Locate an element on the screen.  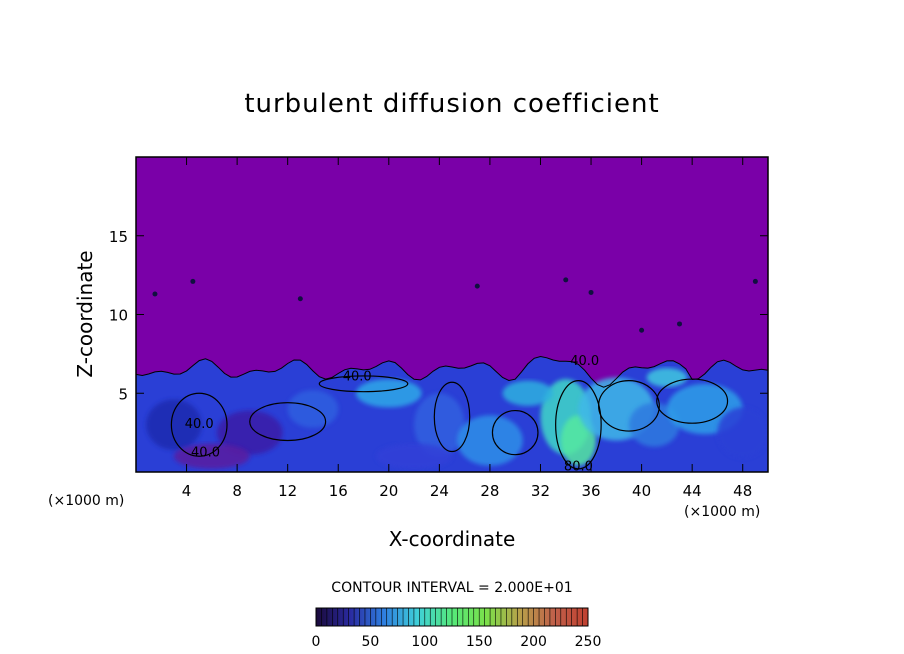
x-tick-label: 32 is located at coordinates (540, 491).